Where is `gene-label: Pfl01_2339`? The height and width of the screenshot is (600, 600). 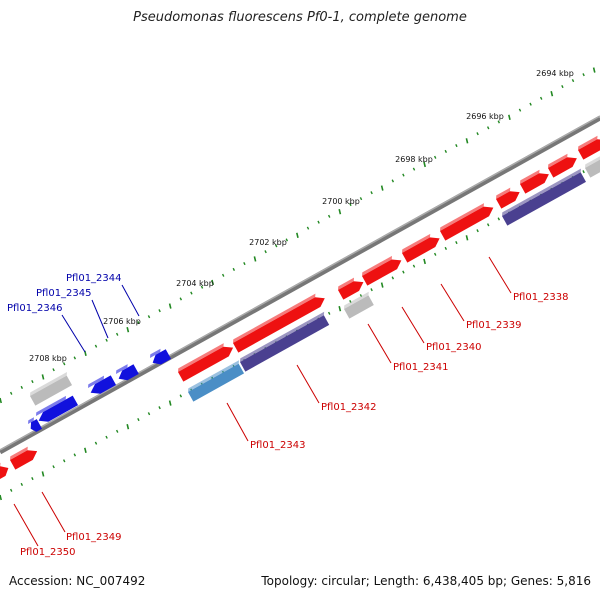
gene-label: Pfl01_2339 is located at coordinates (494, 325).